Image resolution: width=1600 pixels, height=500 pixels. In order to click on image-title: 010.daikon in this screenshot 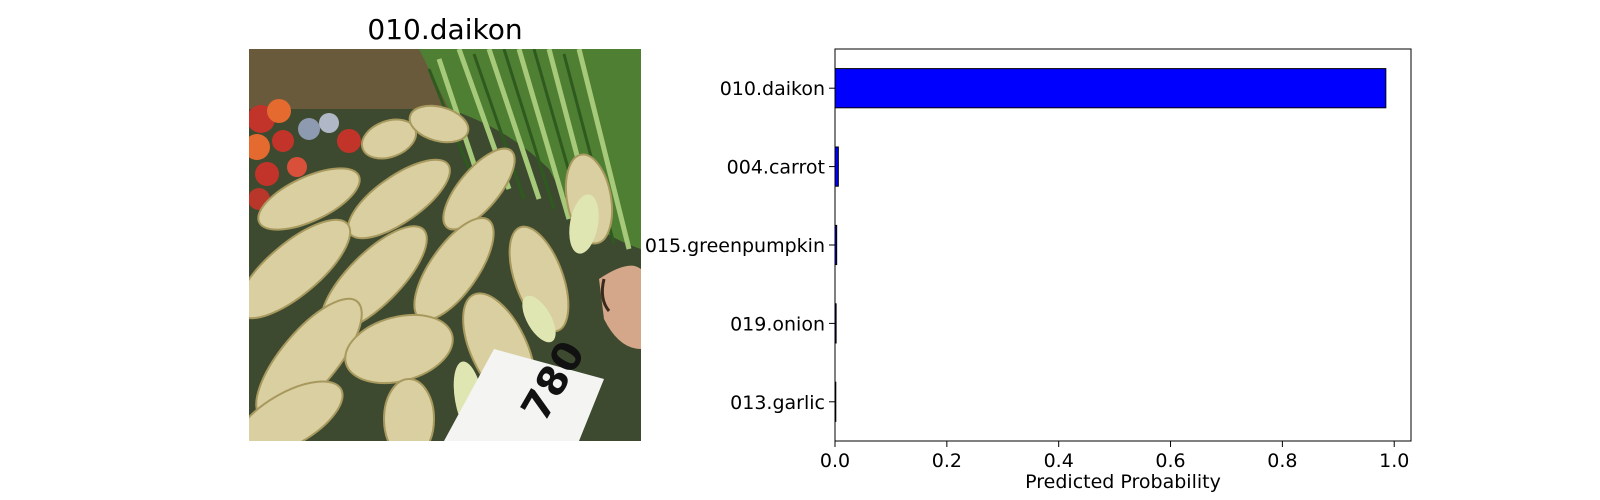, I will do `click(445, 29)`.